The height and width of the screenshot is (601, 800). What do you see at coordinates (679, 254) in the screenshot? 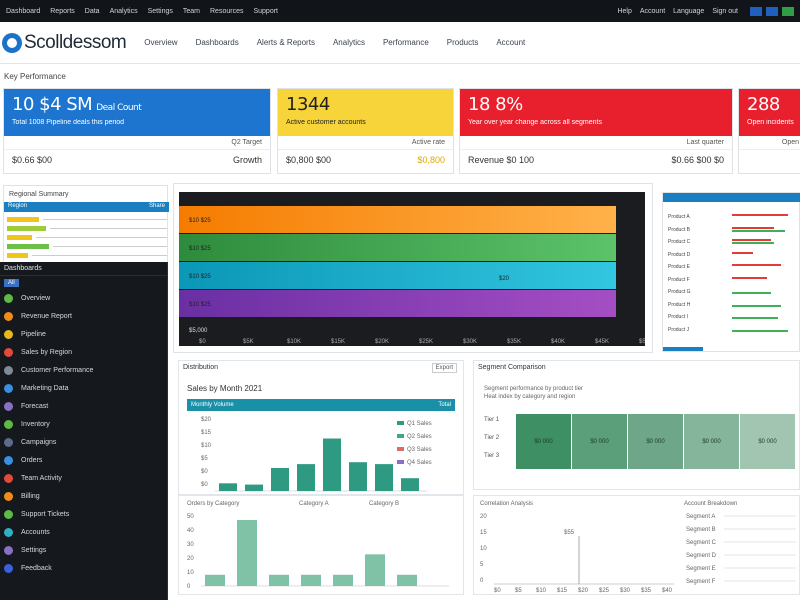
I see `list-item-label: Product D` at bounding box center [679, 254].